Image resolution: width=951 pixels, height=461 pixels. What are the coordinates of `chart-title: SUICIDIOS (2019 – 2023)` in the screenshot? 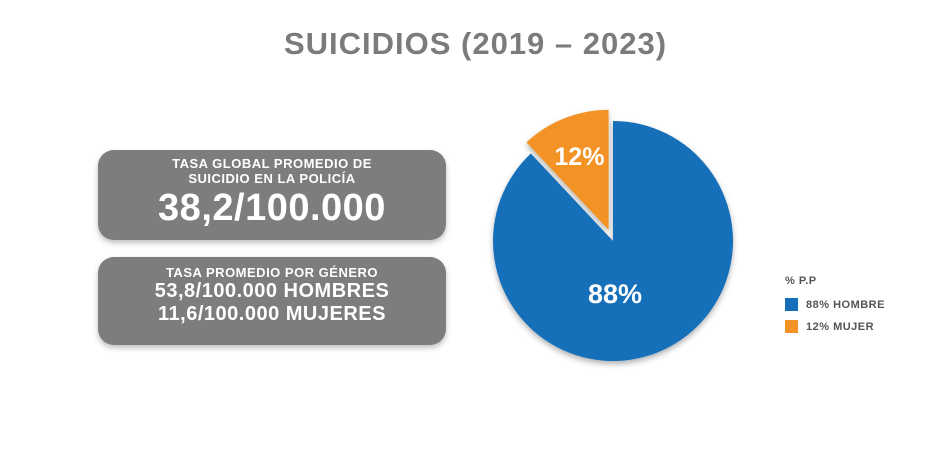 It's located at (475, 43).